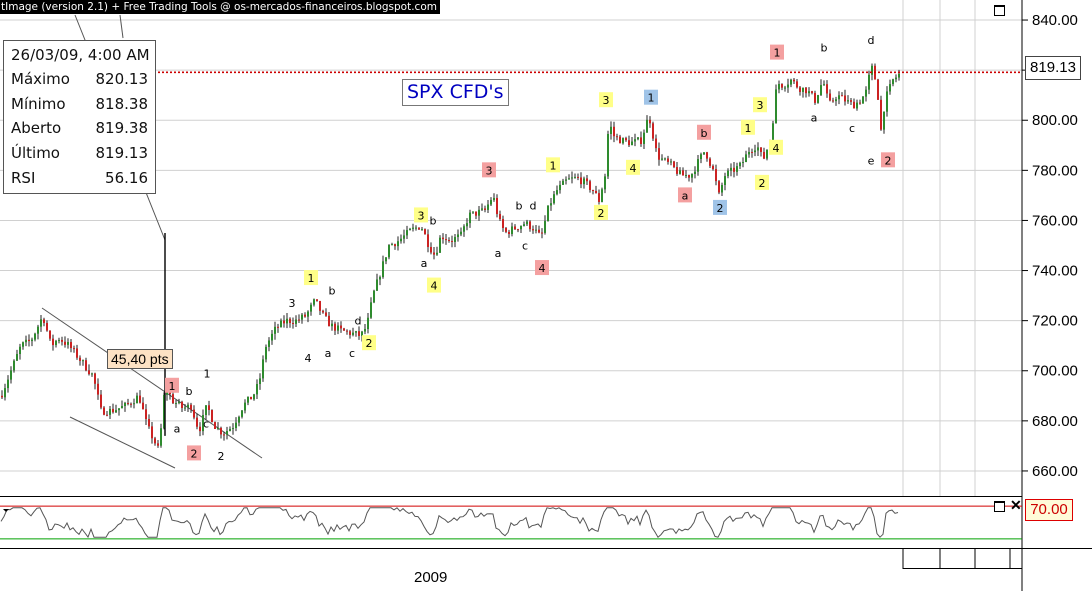 Image resolution: width=1092 pixels, height=591 pixels. I want to click on wave-label-text: e, so click(871, 160).